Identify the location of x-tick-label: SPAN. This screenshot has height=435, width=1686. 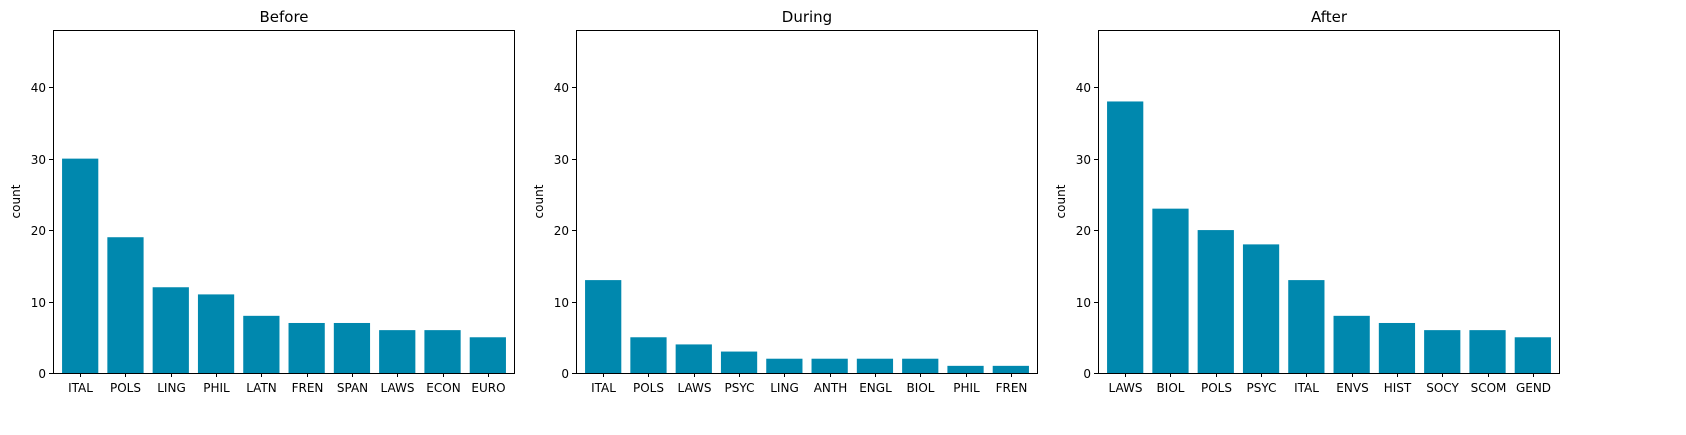
(352, 388).